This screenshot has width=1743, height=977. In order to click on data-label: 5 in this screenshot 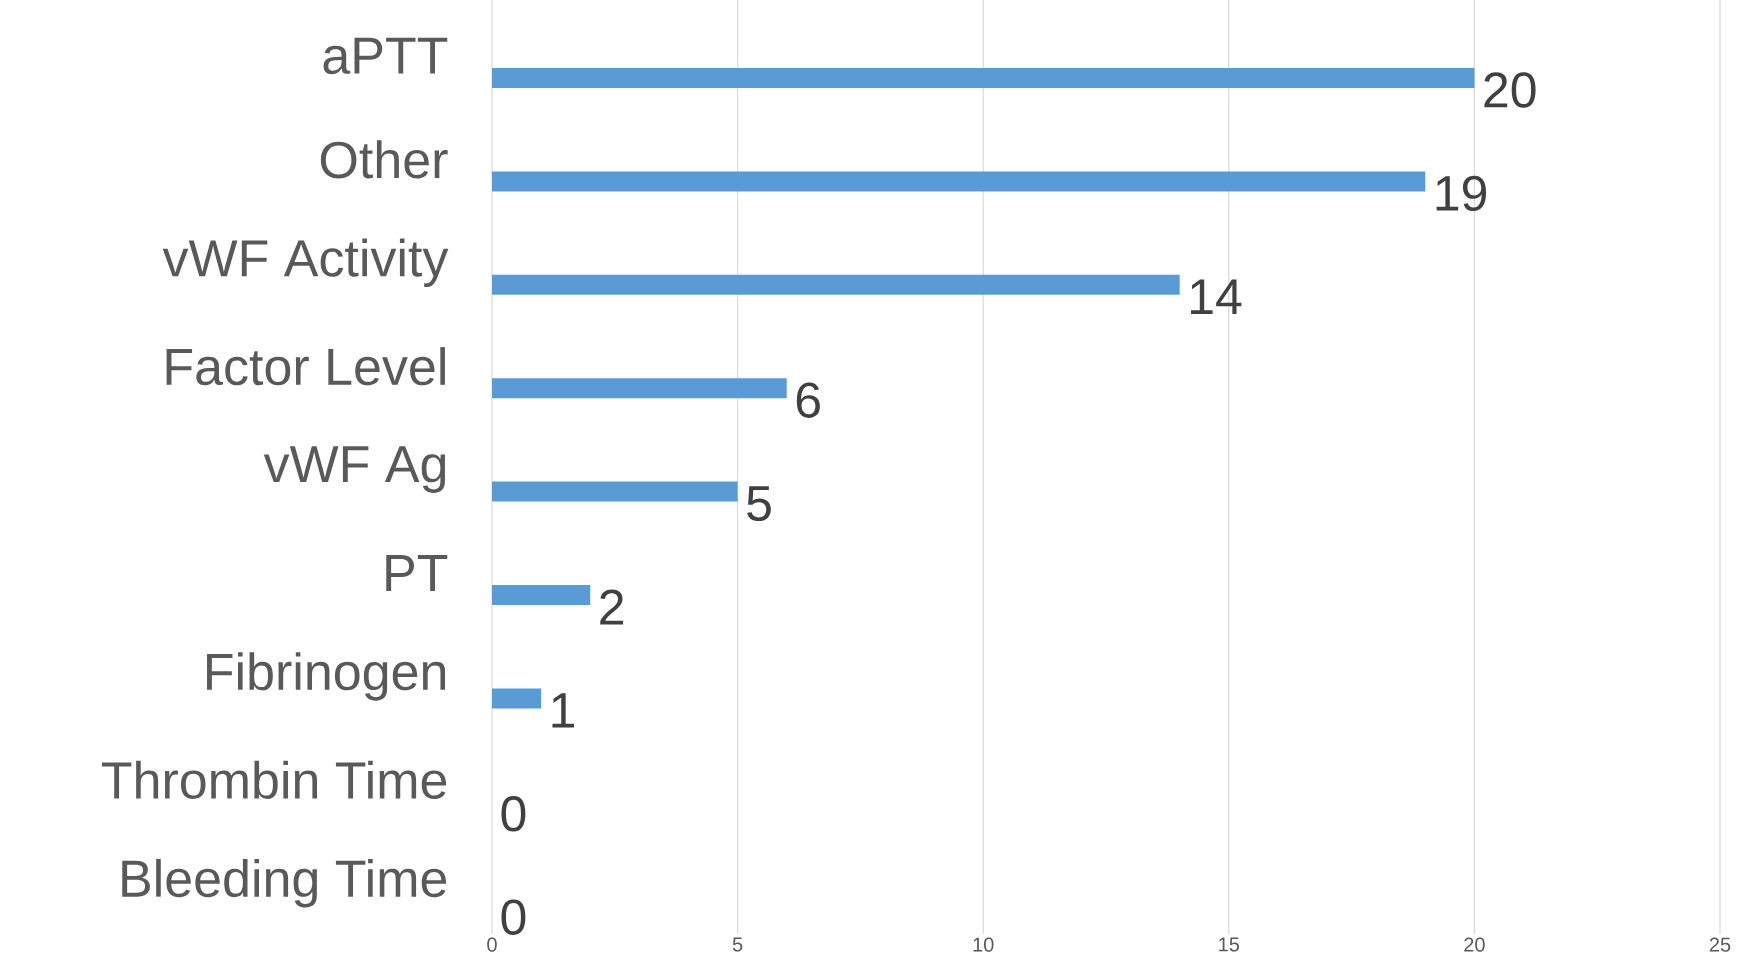, I will do `click(759, 504)`.